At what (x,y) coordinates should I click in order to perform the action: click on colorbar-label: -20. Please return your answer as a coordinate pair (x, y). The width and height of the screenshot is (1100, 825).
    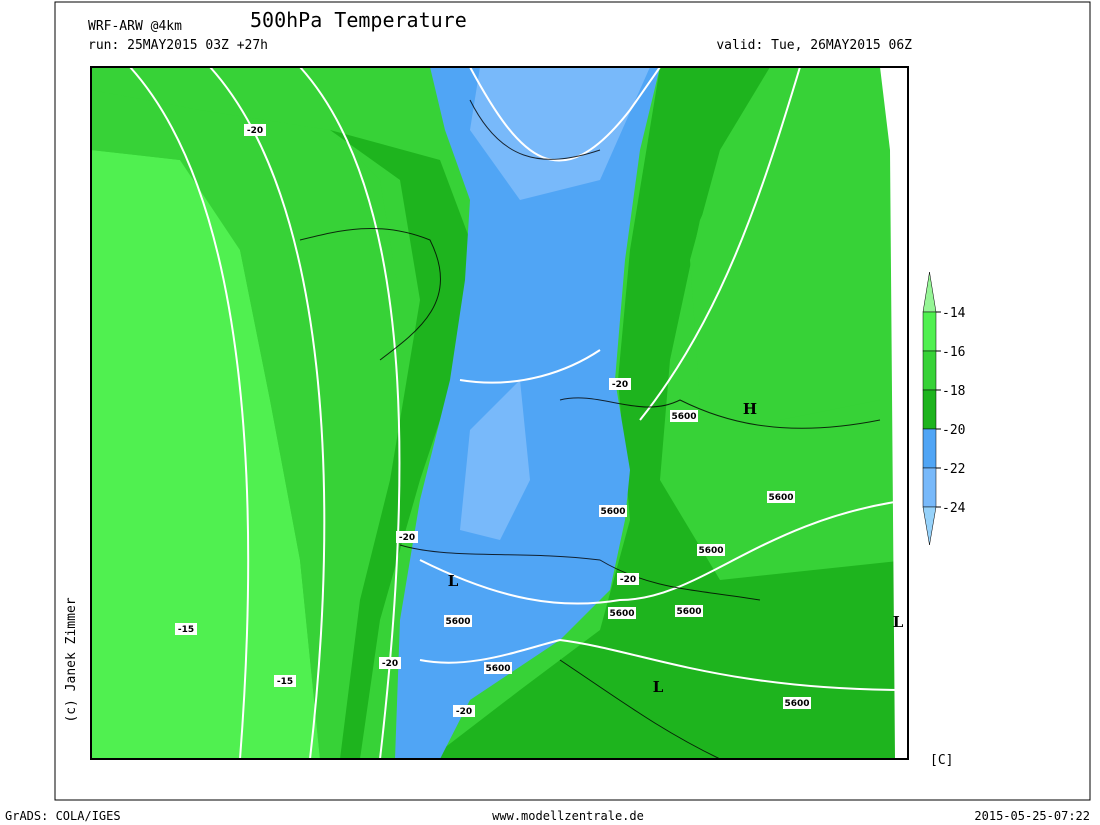
    Looking at the image, I should click on (953, 430).